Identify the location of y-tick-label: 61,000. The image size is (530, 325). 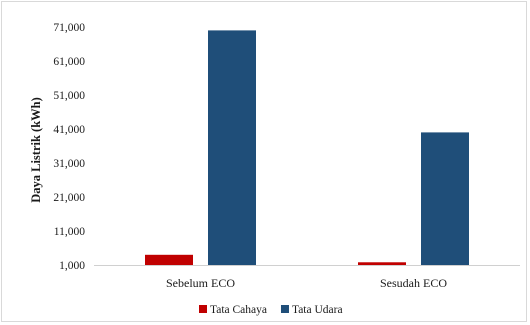
(69, 62).